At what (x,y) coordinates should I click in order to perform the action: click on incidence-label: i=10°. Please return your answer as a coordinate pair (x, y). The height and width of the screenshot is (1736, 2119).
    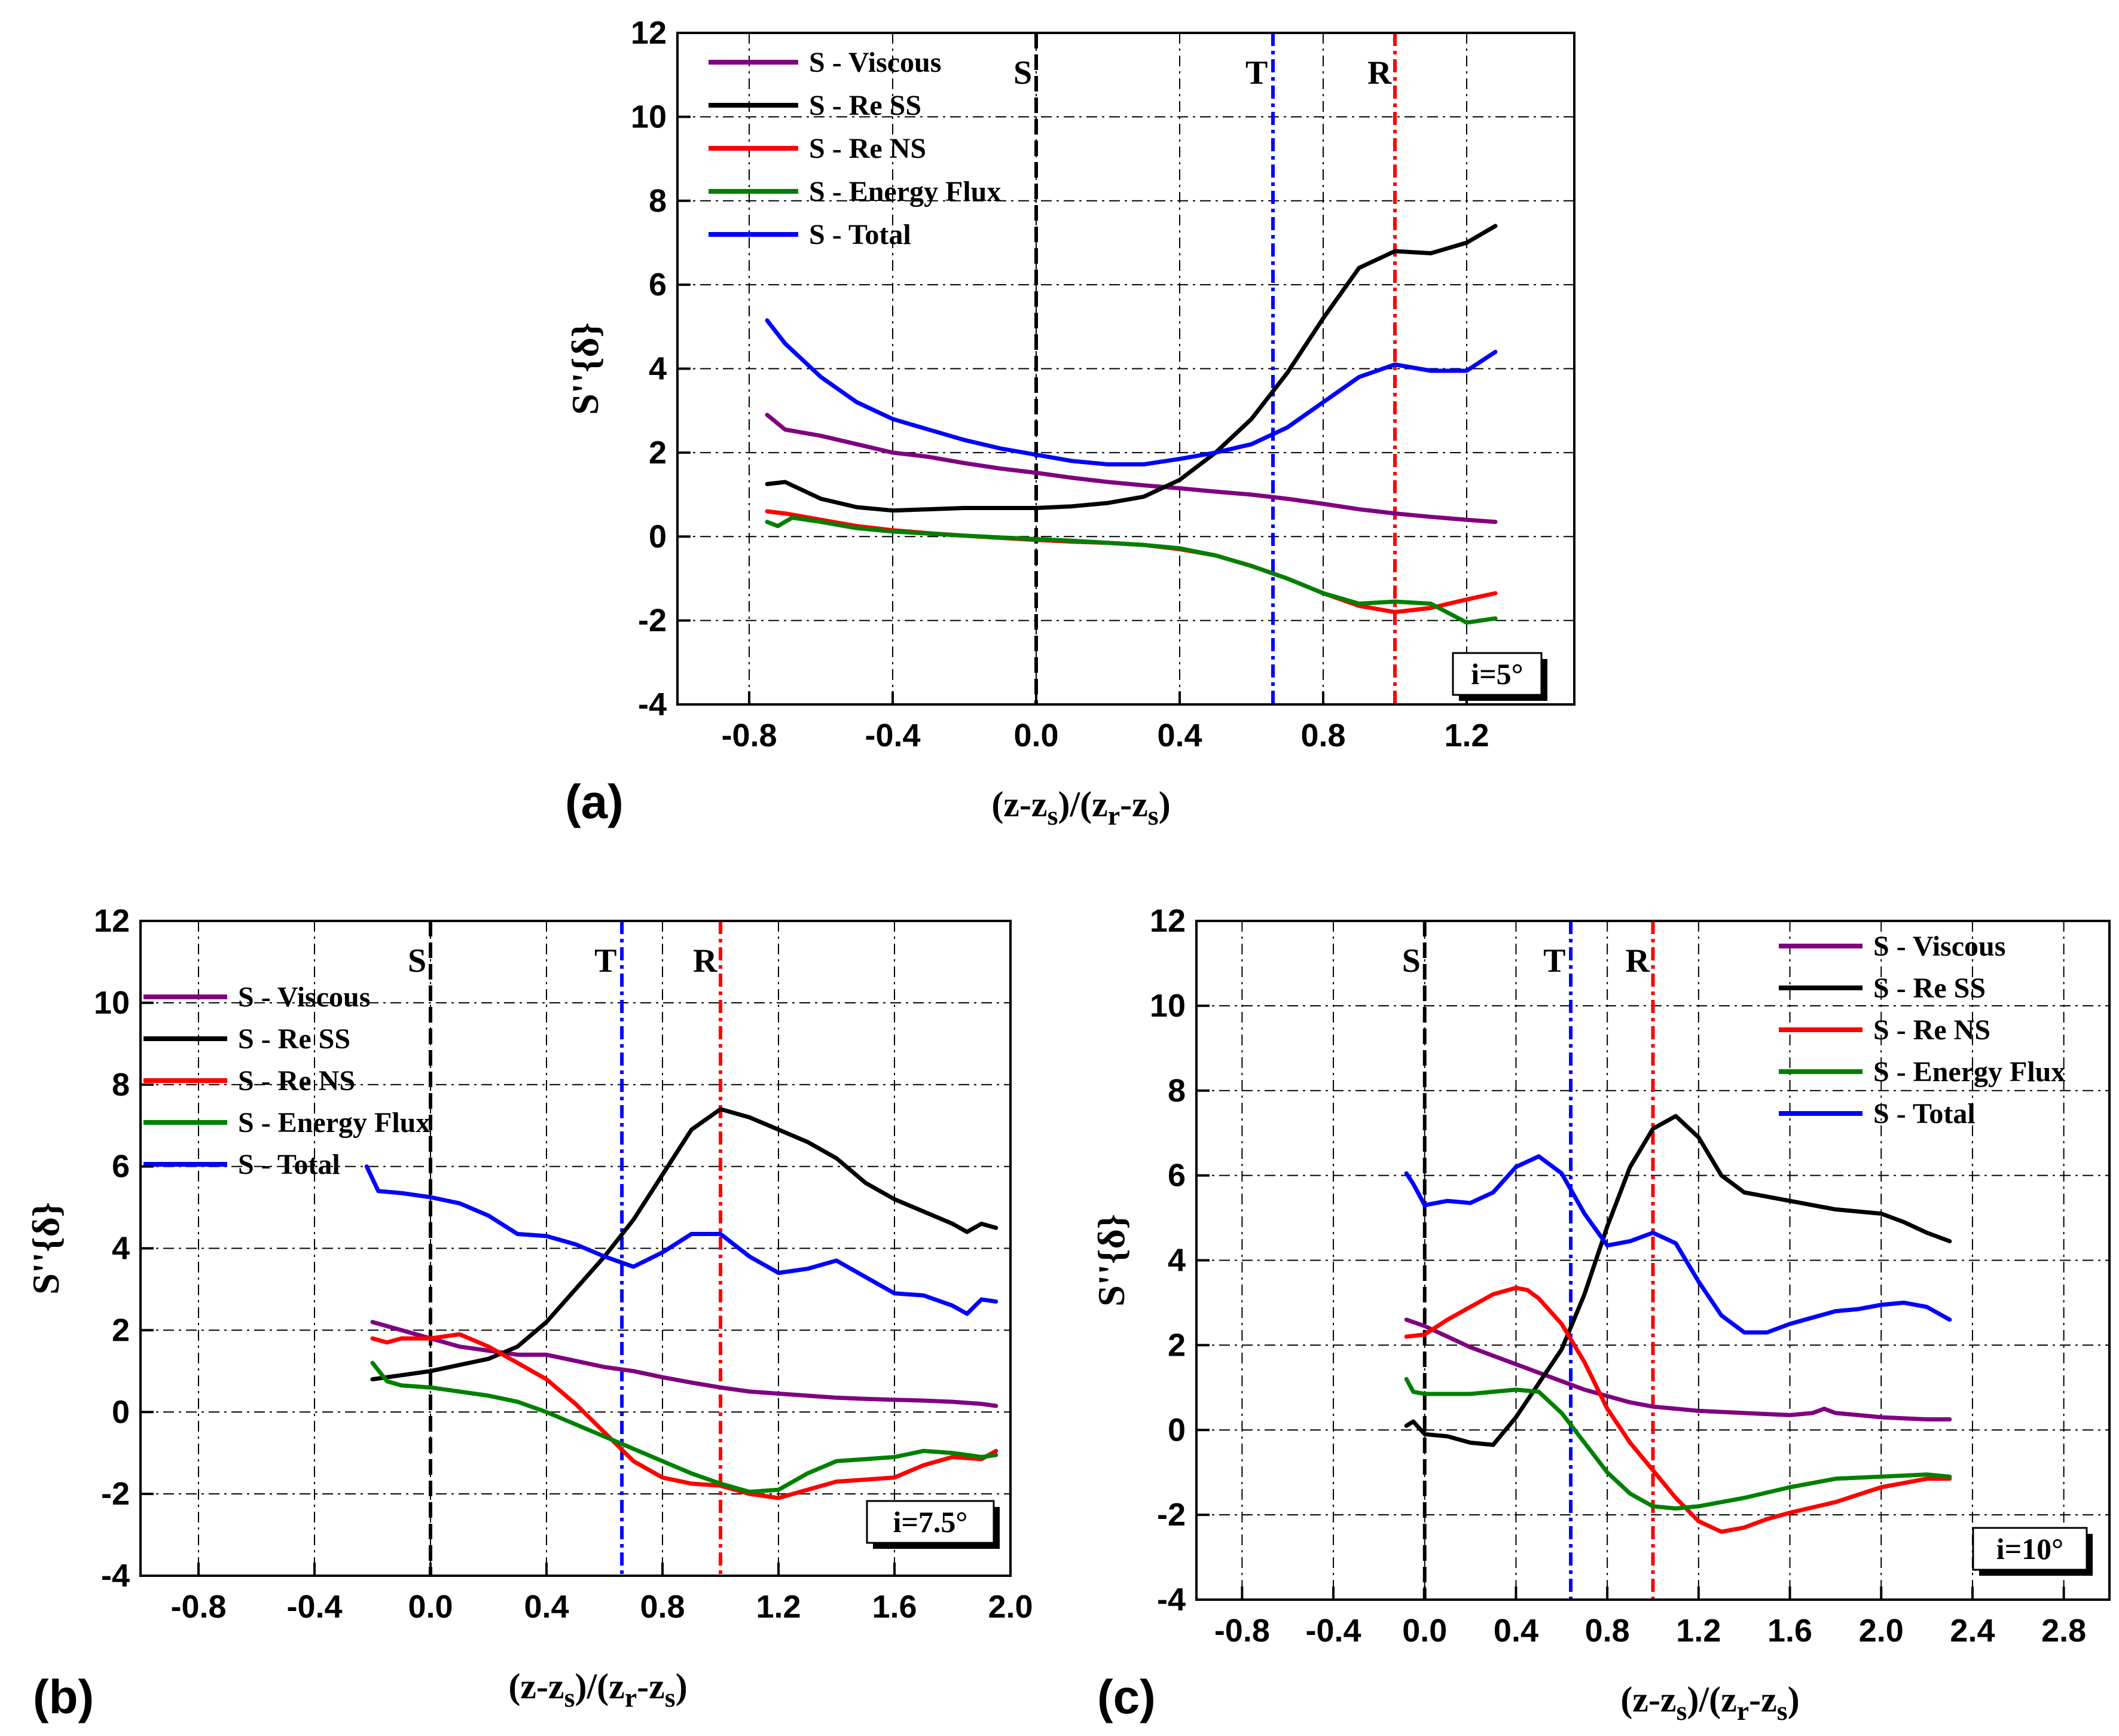
    Looking at the image, I should click on (2029, 1549).